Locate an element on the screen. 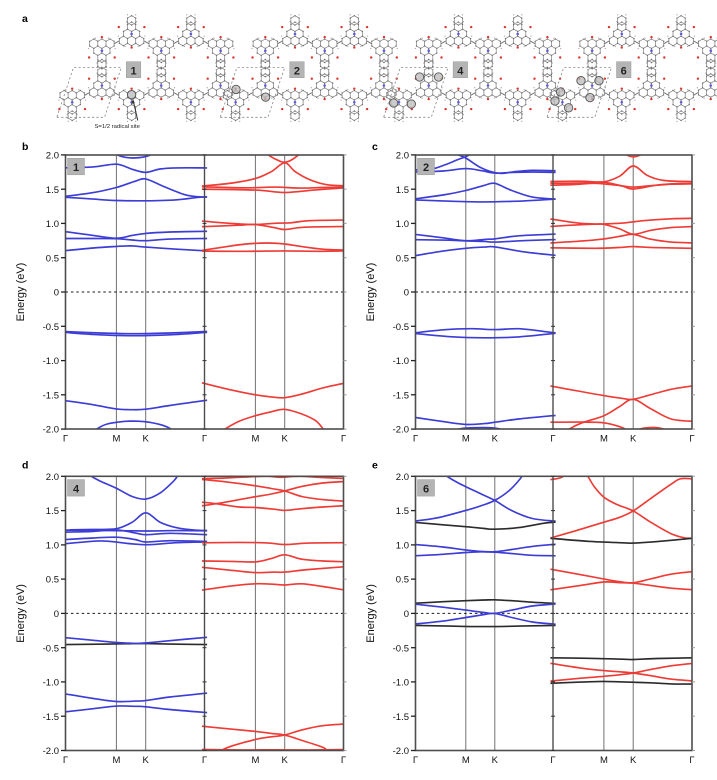 The width and height of the screenshot is (717, 780). svg-text: b is located at coordinates (25, 147).